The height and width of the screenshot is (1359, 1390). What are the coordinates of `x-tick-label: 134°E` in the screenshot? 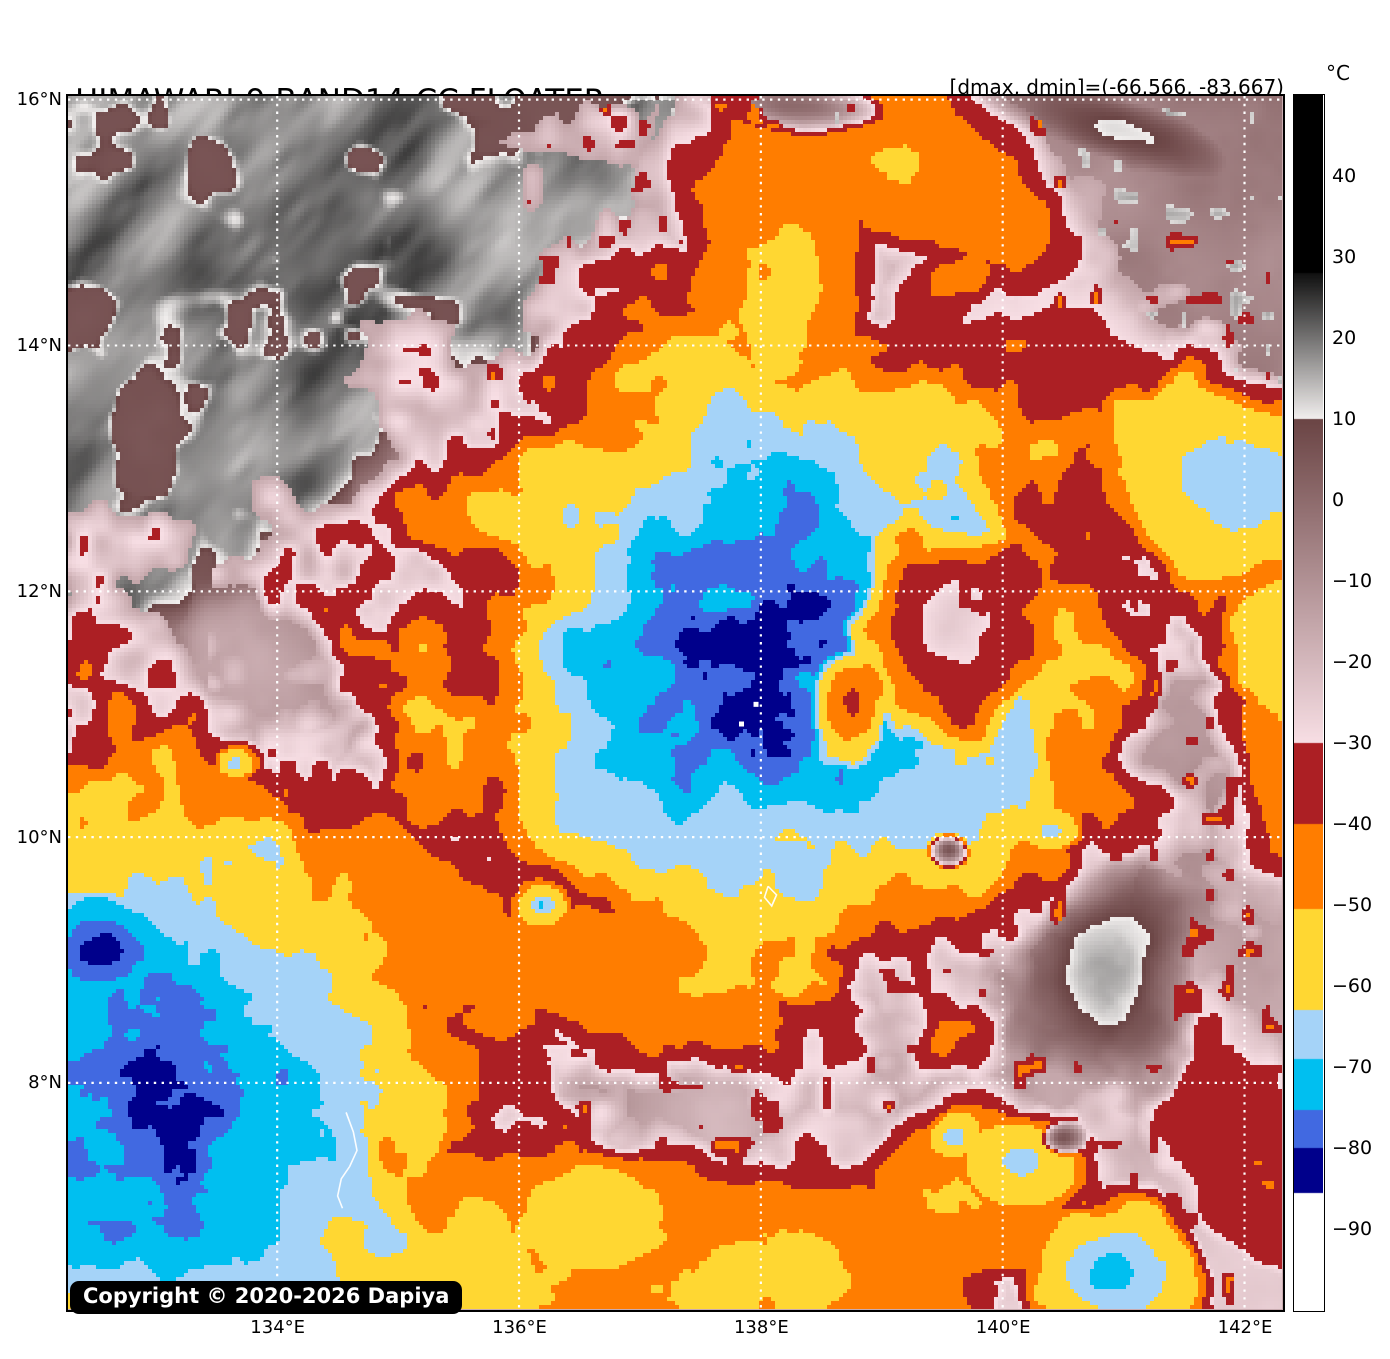 It's located at (278, 1327).